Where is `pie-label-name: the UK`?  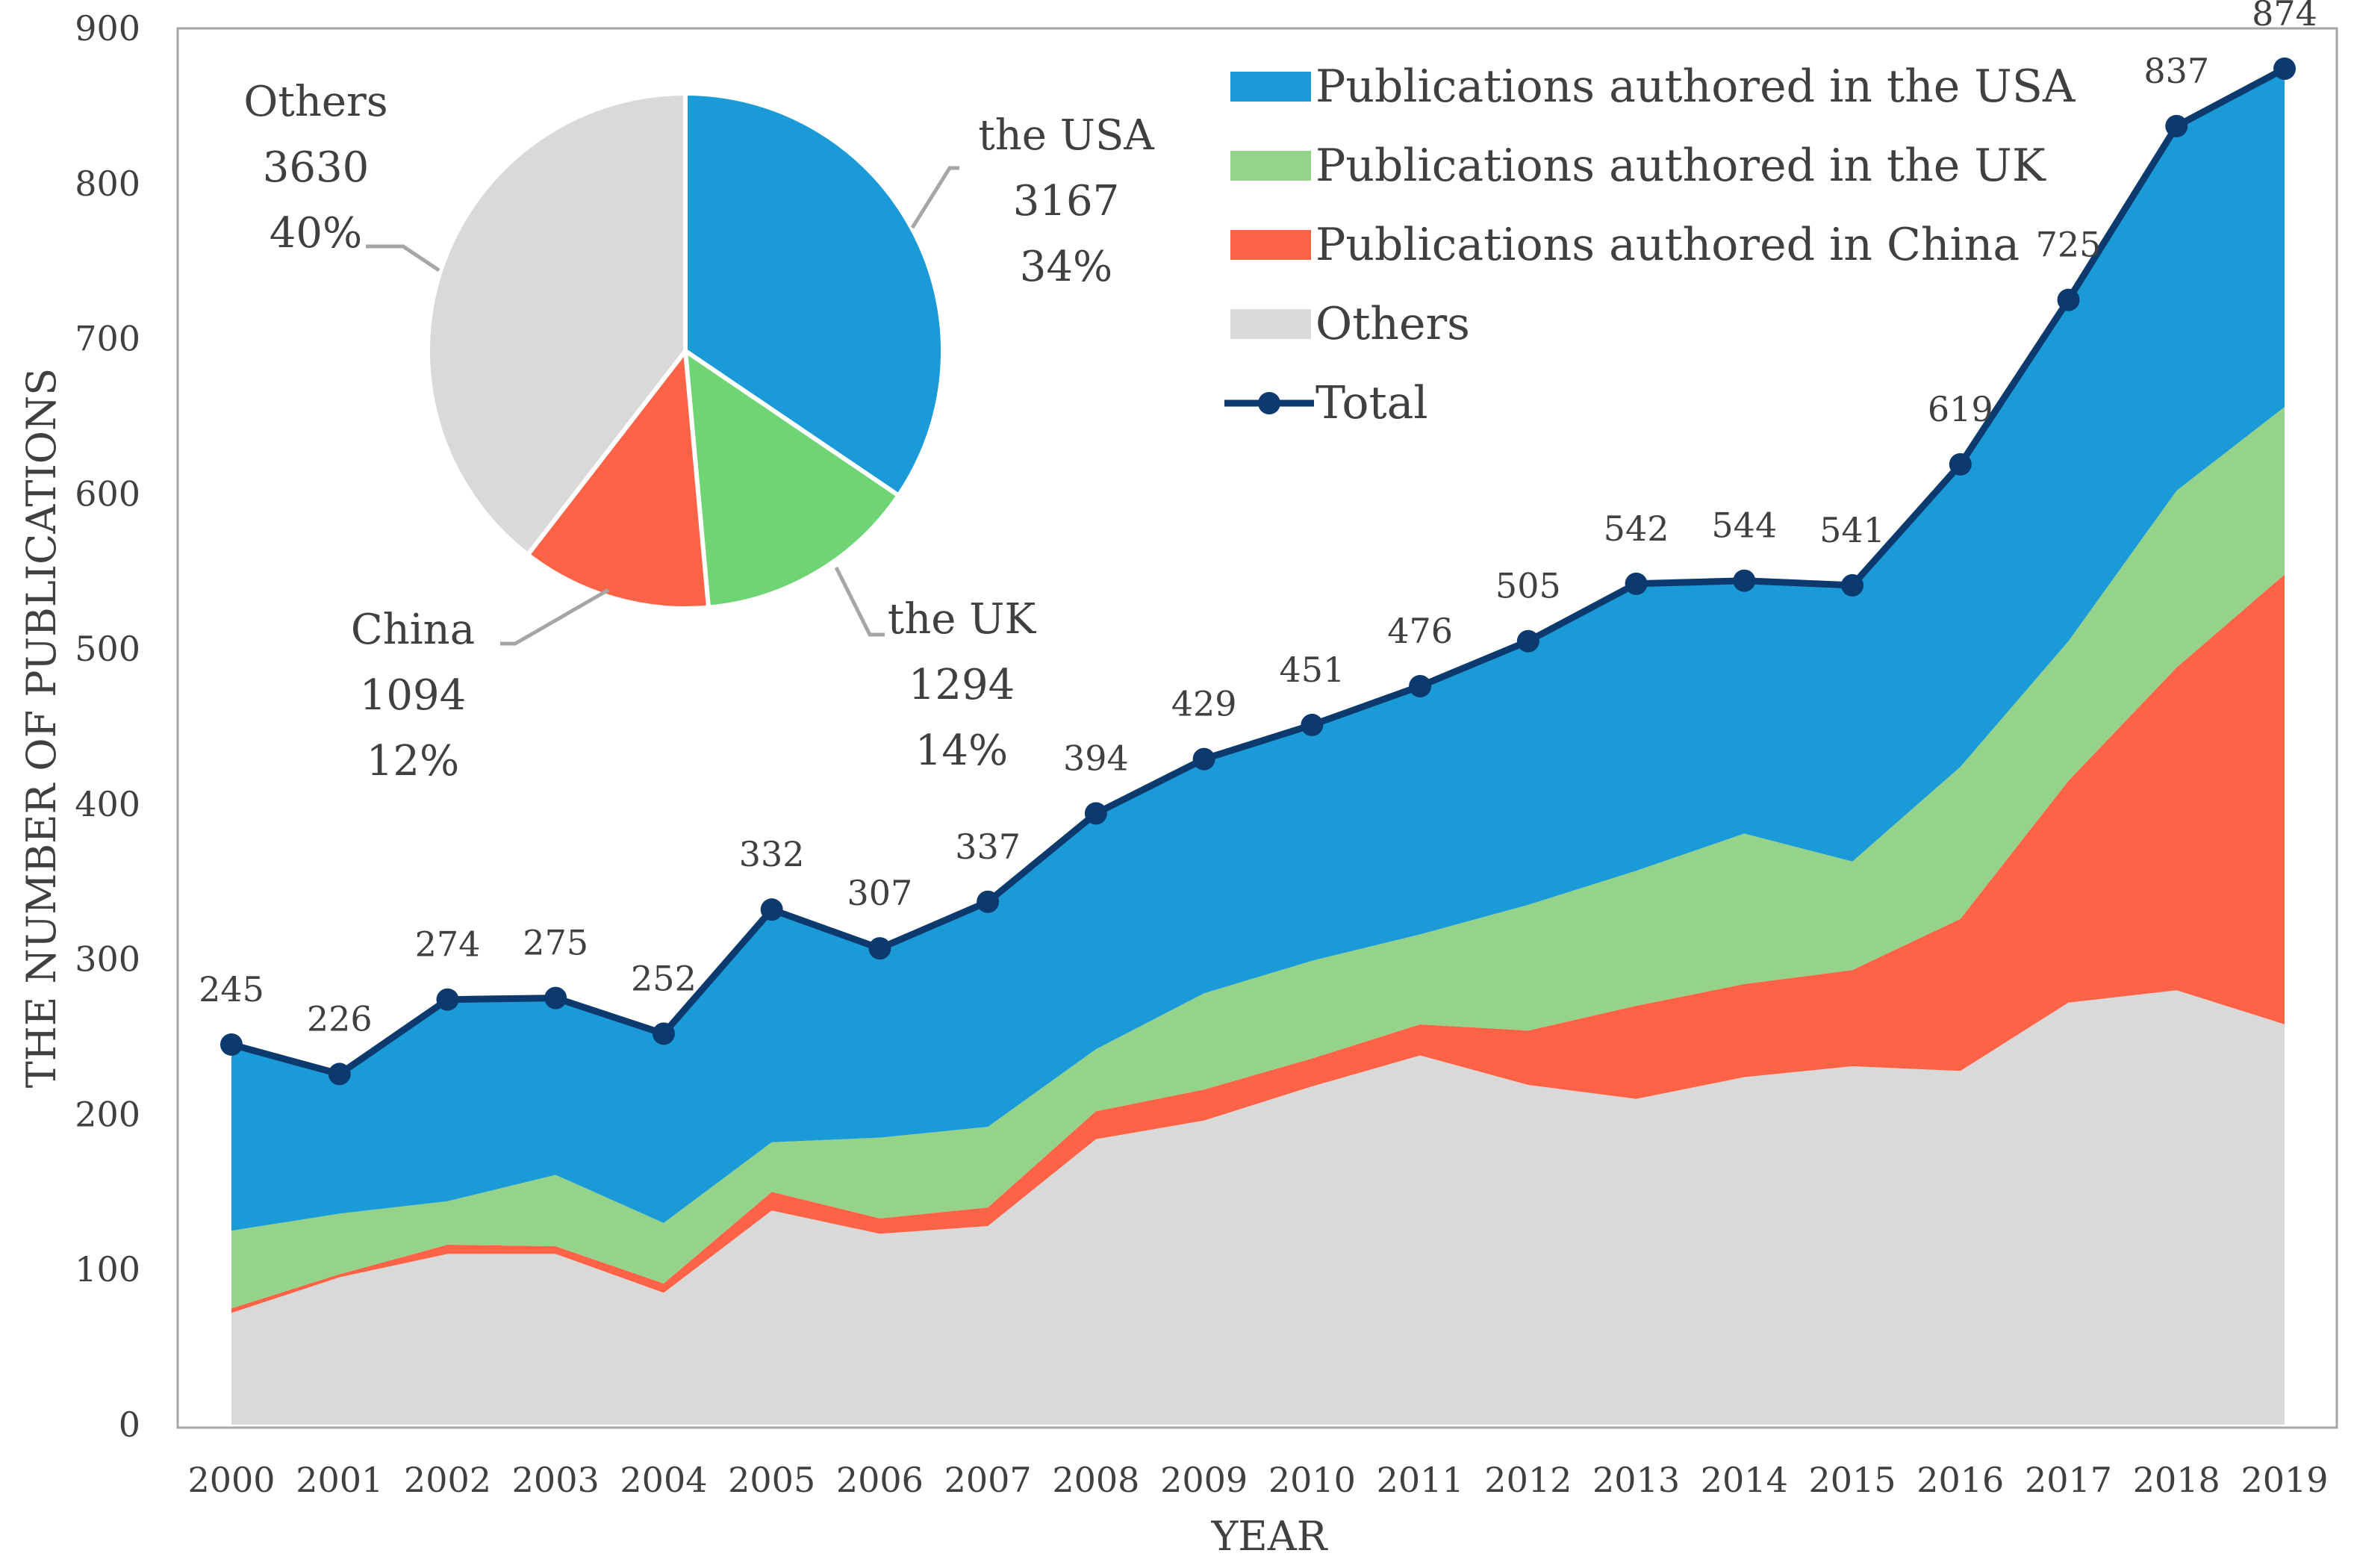 pie-label-name: the UK is located at coordinates (963, 619).